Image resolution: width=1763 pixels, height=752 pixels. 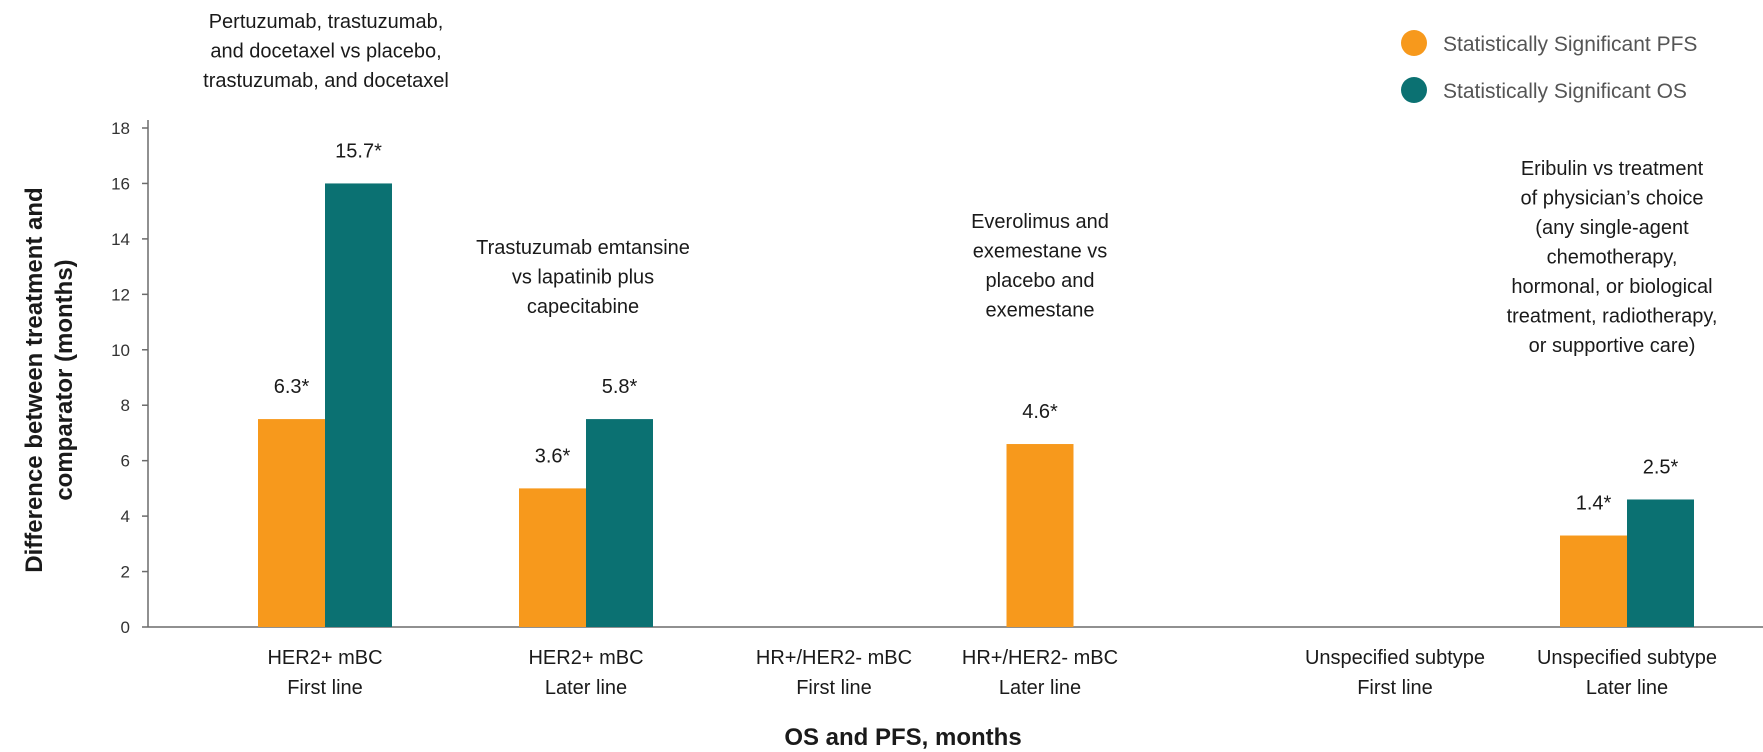 What do you see at coordinates (120, 350) in the screenshot?
I see `y-tick-label: 10` at bounding box center [120, 350].